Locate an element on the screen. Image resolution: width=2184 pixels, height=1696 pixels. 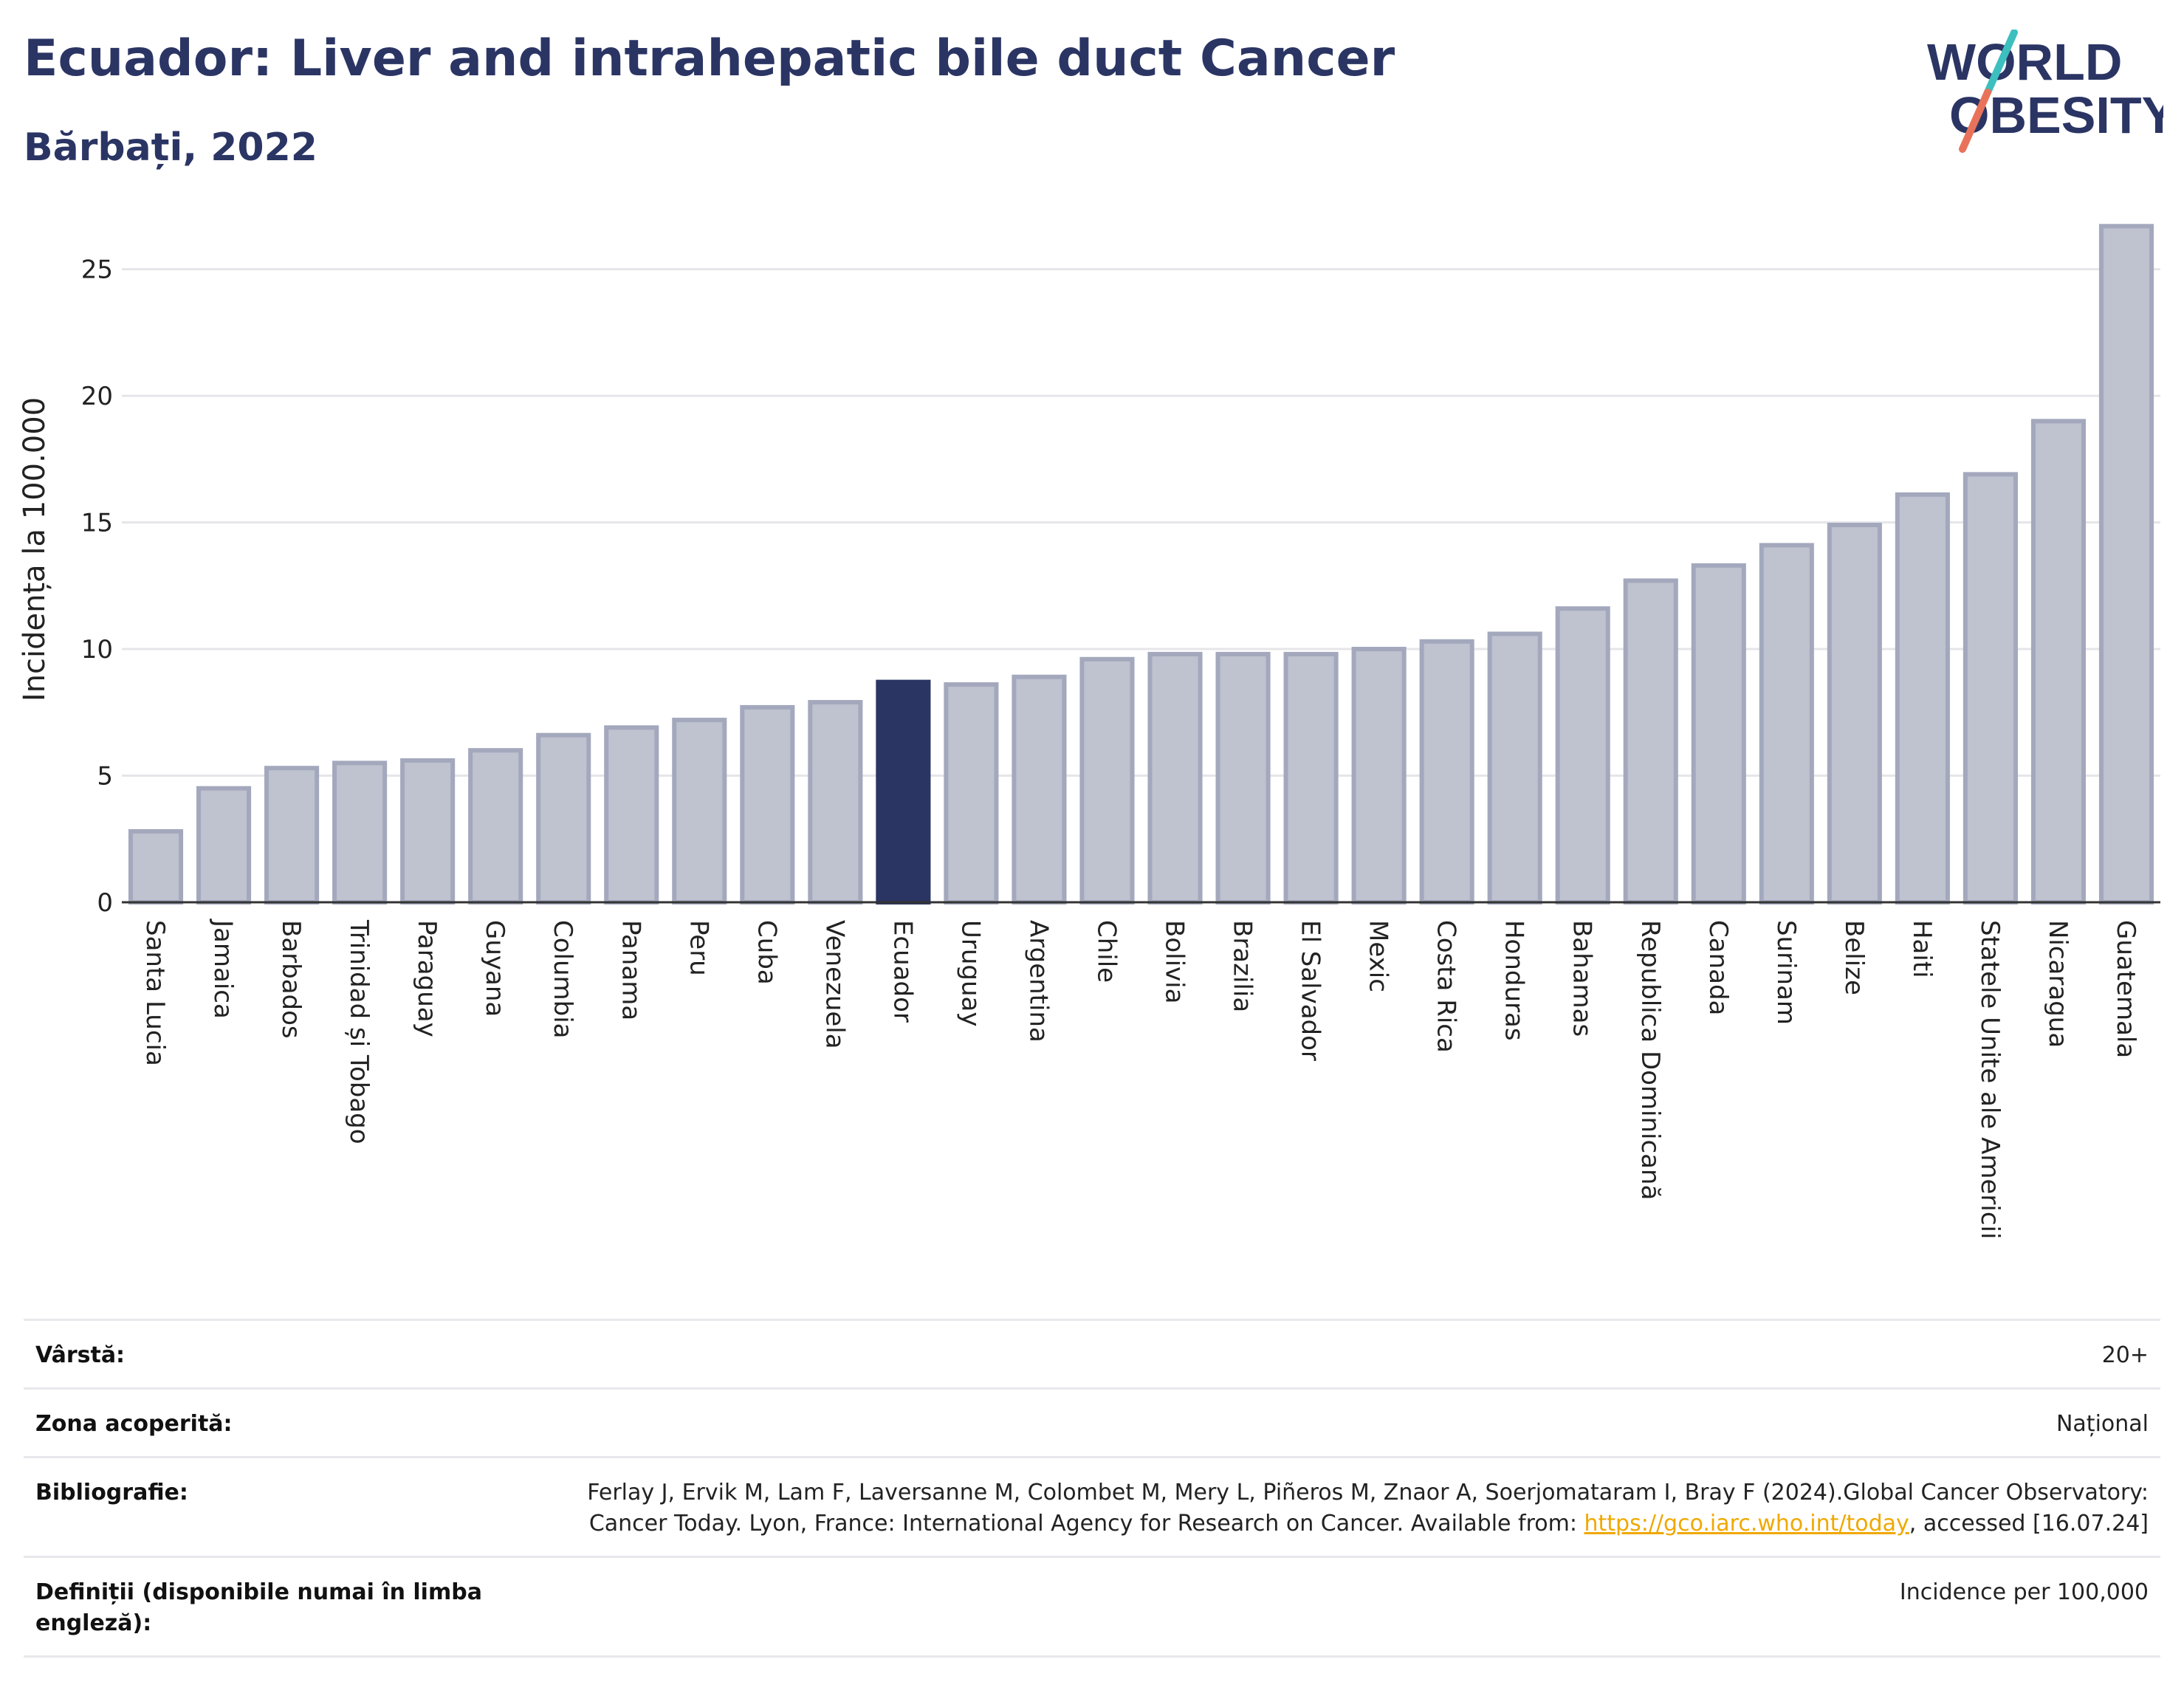
bar-peru is located at coordinates (700, 811).